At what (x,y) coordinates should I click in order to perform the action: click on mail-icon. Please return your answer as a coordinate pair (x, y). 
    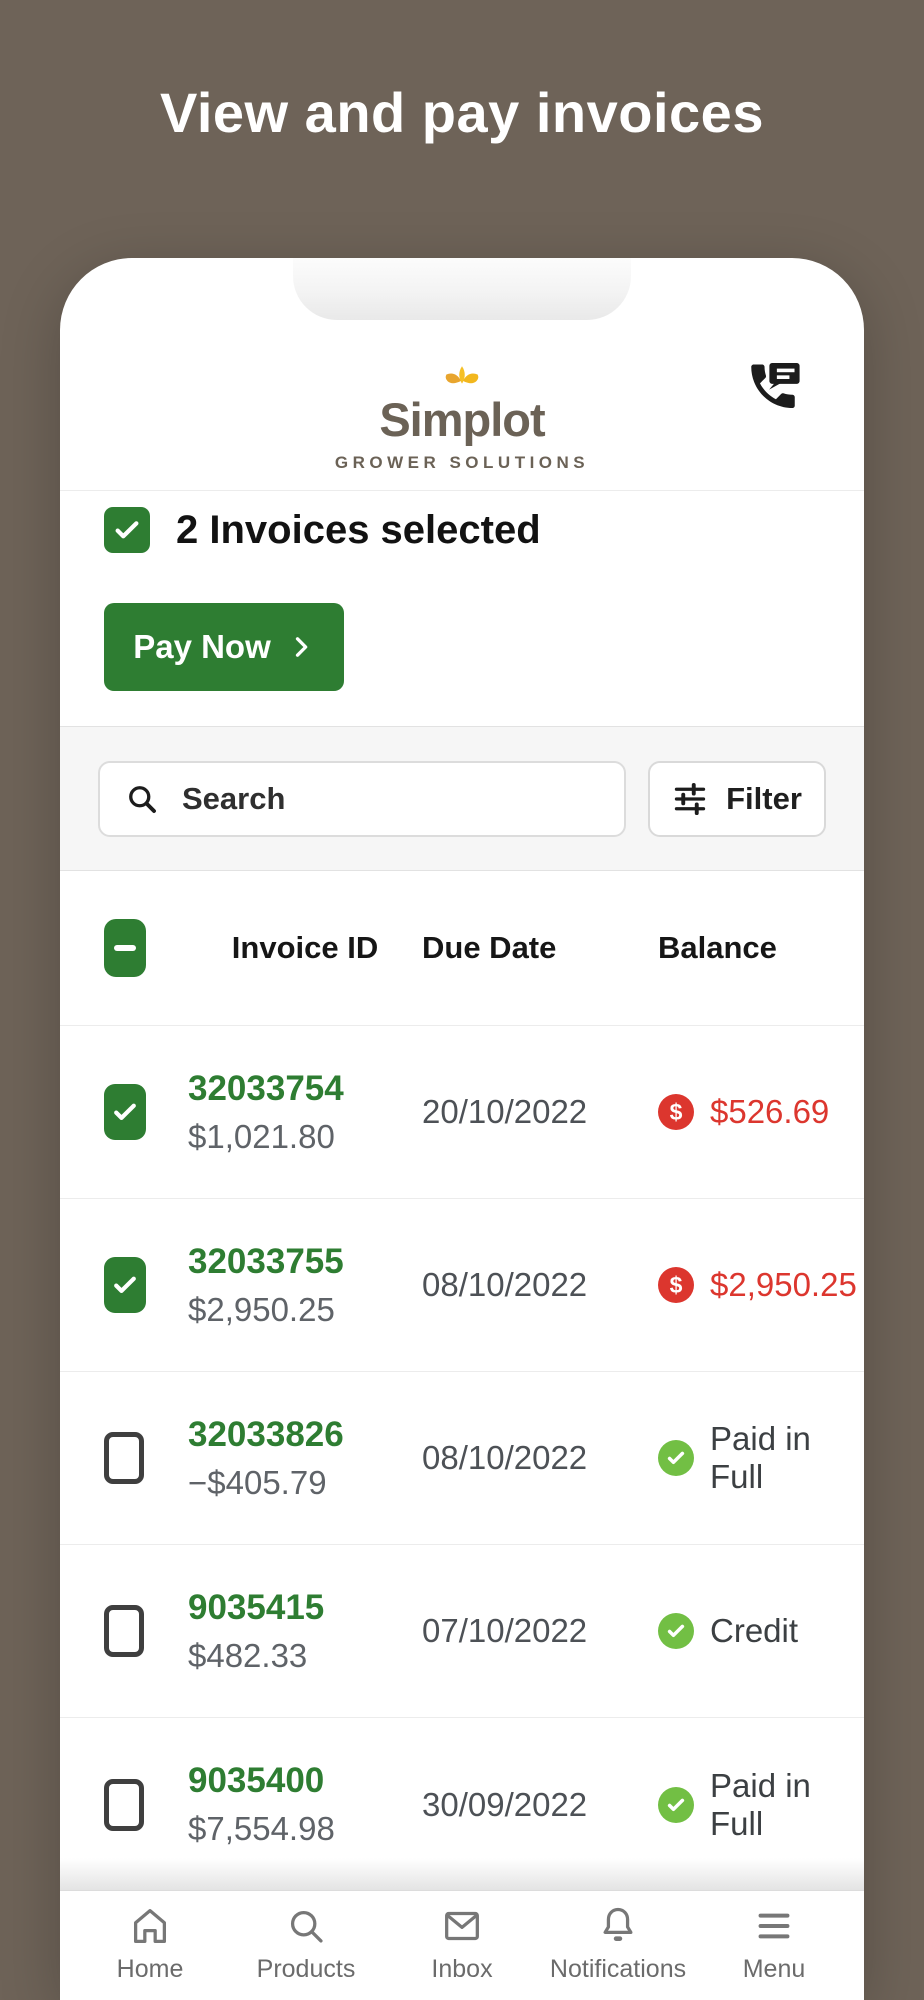
    Looking at the image, I should click on (462, 1926).